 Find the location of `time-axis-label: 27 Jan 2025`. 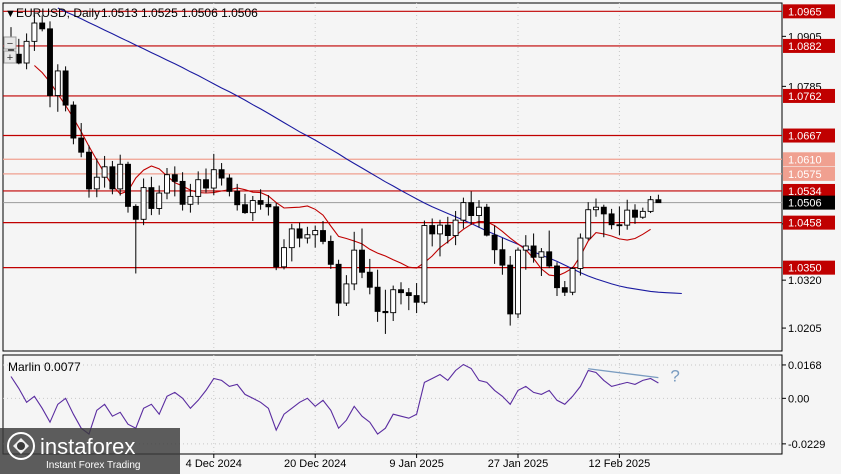

time-axis-label: 27 Jan 2025 is located at coordinates (518, 464).